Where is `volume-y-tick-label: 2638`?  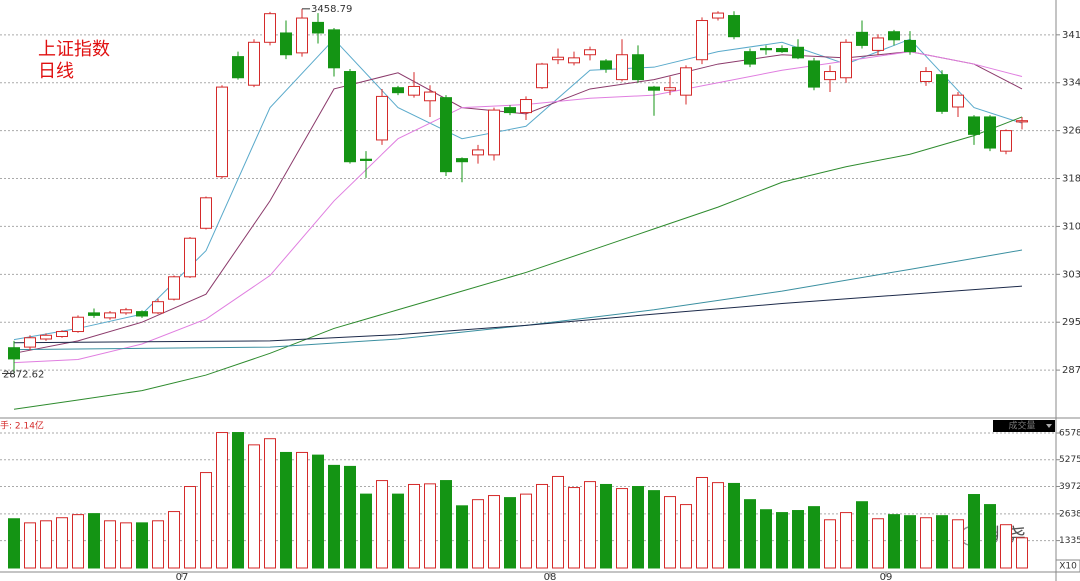 volume-y-tick-label: 2638 is located at coordinates (1069, 514).